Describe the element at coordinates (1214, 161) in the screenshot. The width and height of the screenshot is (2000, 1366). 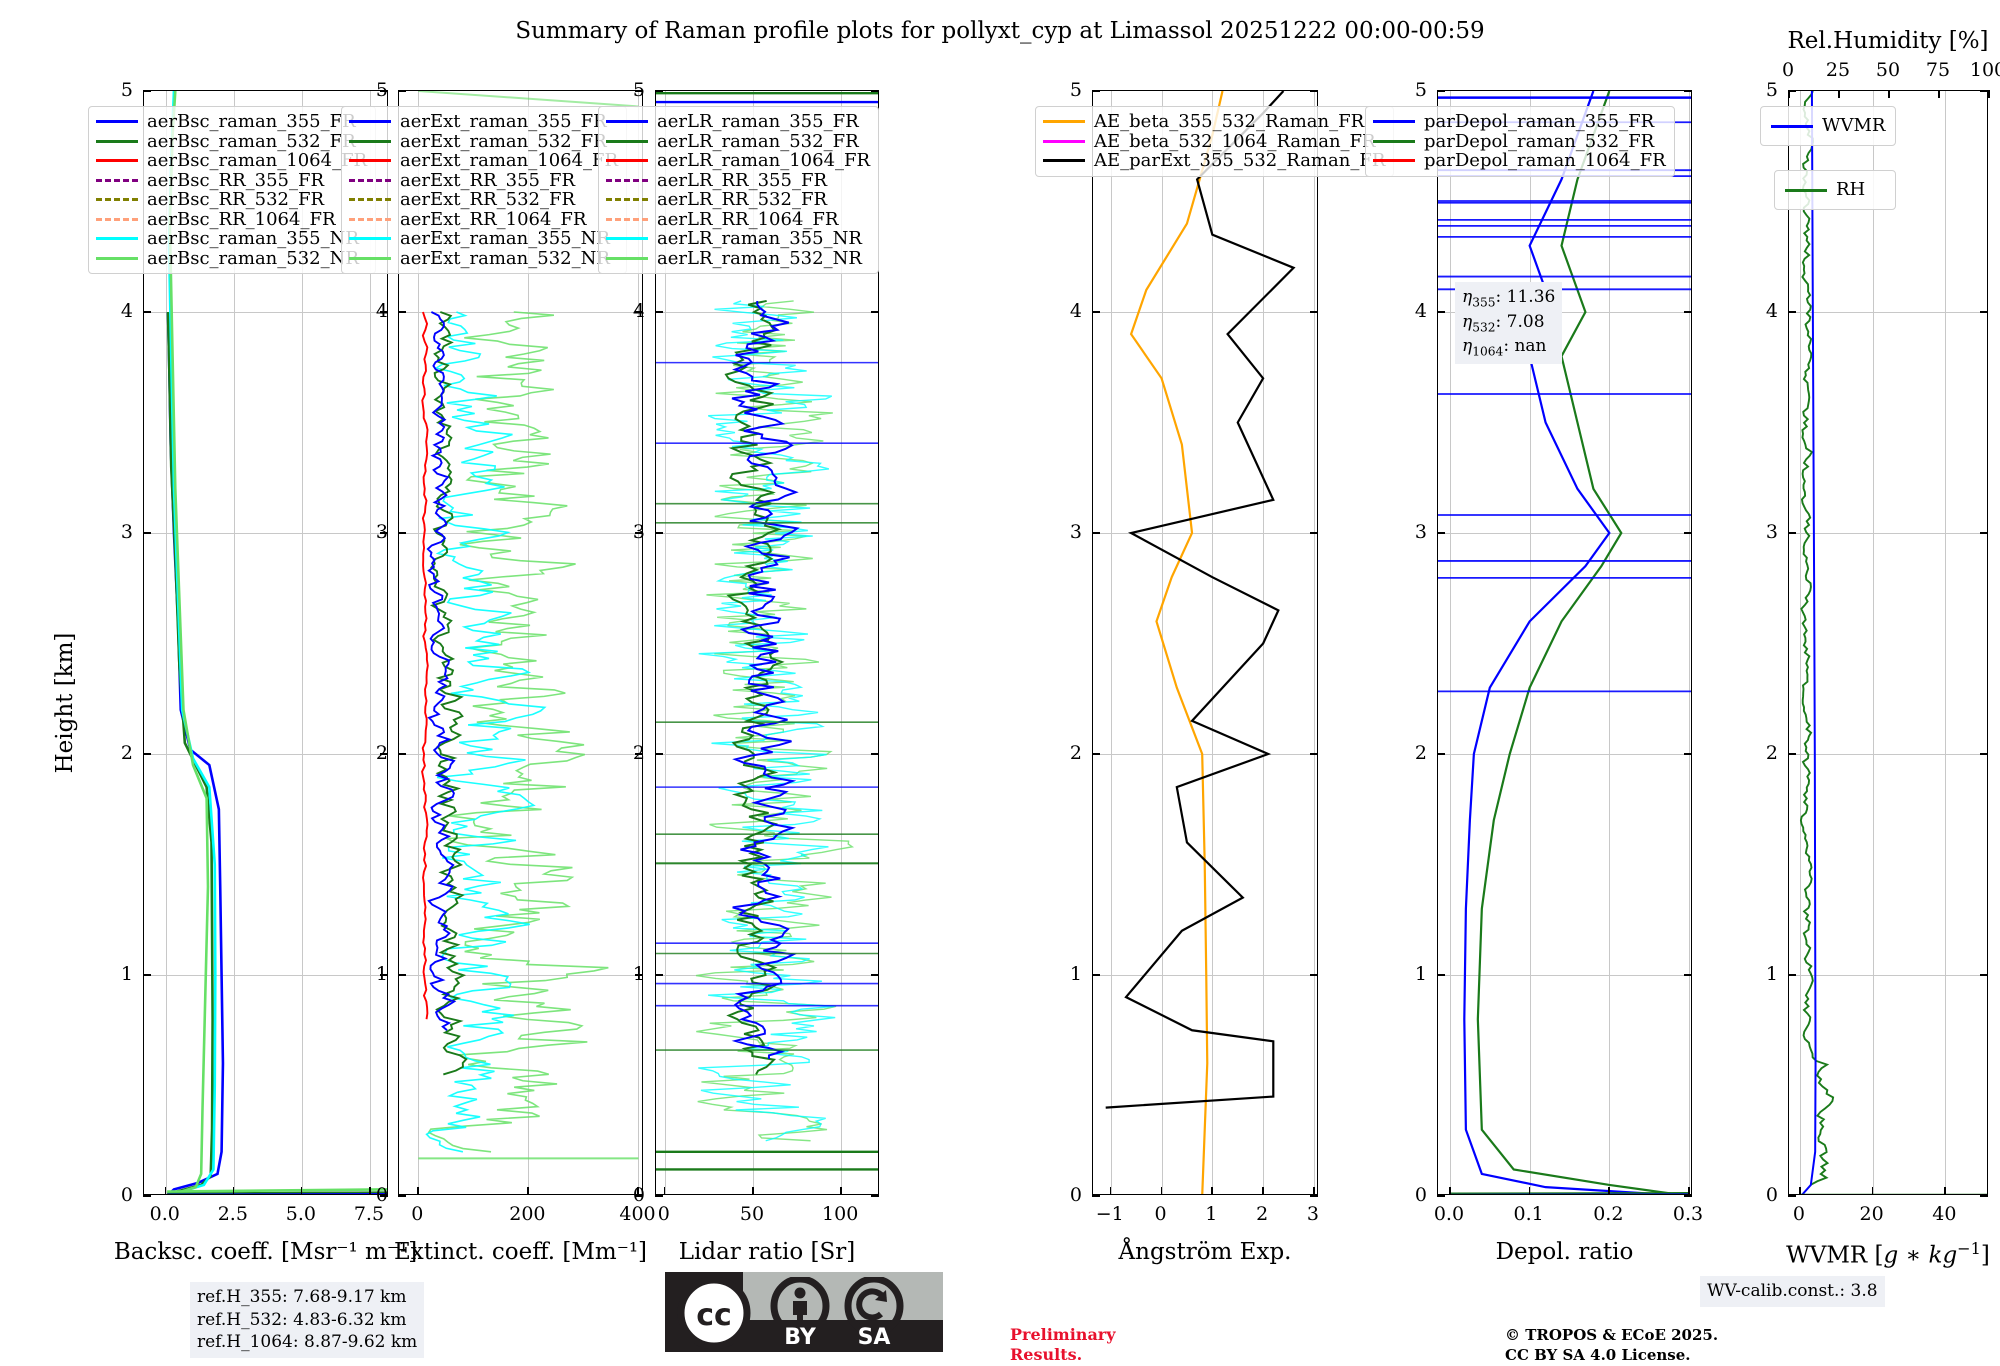
I see `legend-item: AE_parExt_355_532_Raman_FR` at that location.